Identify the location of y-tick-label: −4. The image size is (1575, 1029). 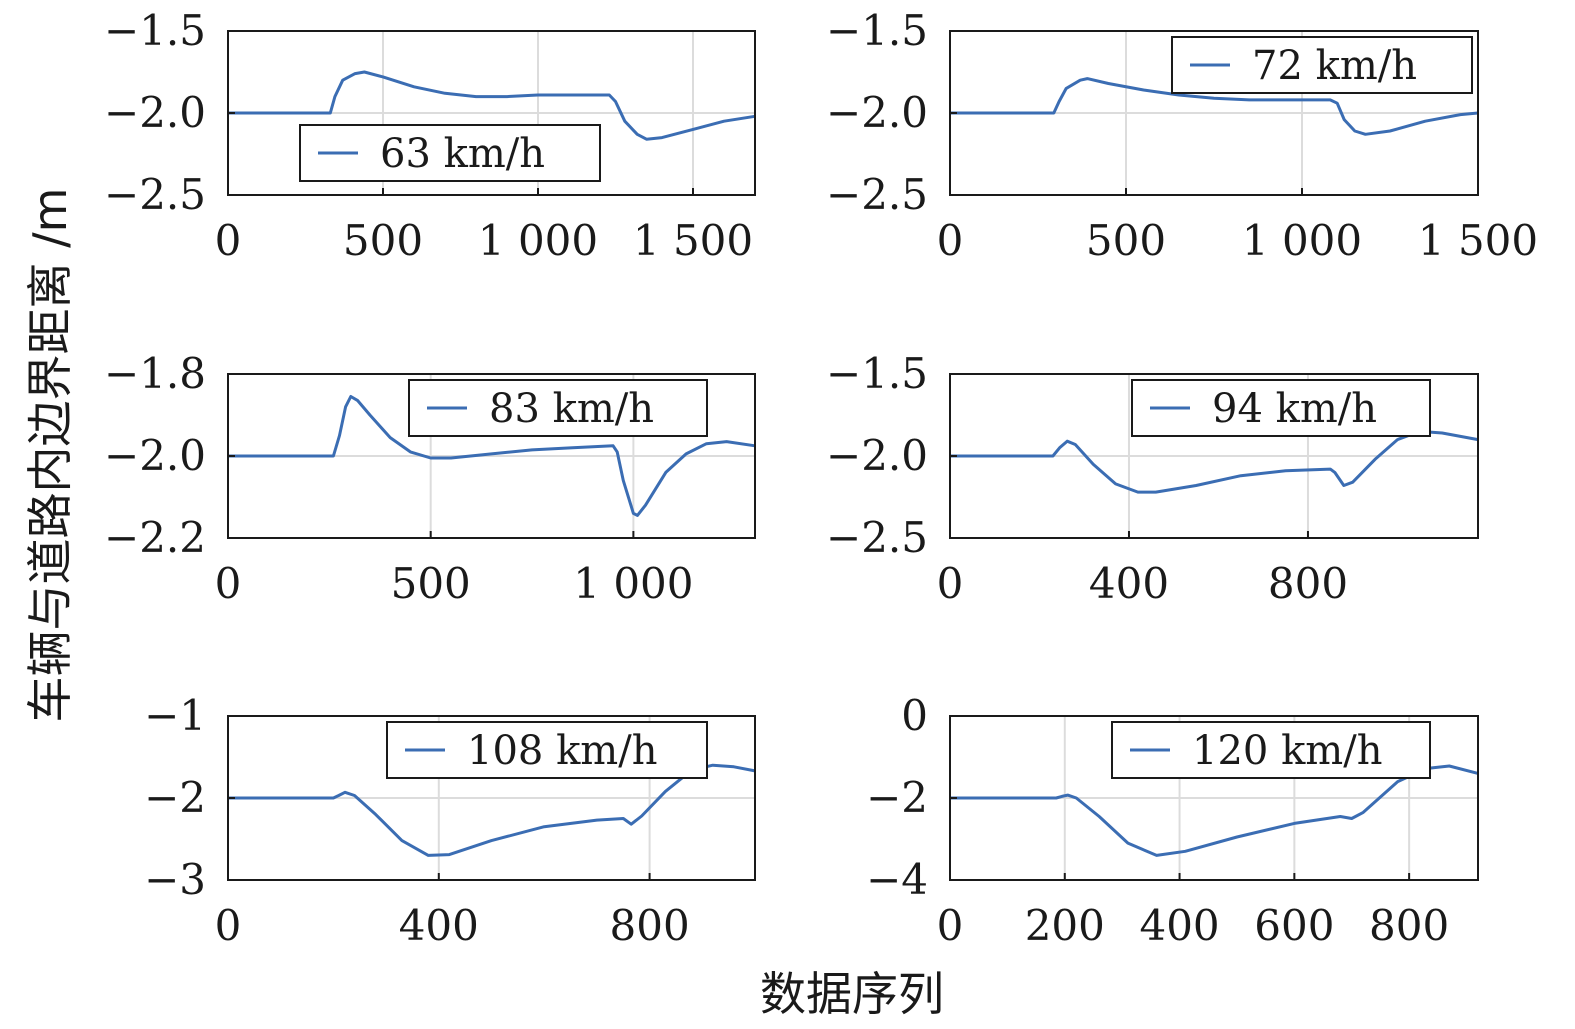
(897, 879).